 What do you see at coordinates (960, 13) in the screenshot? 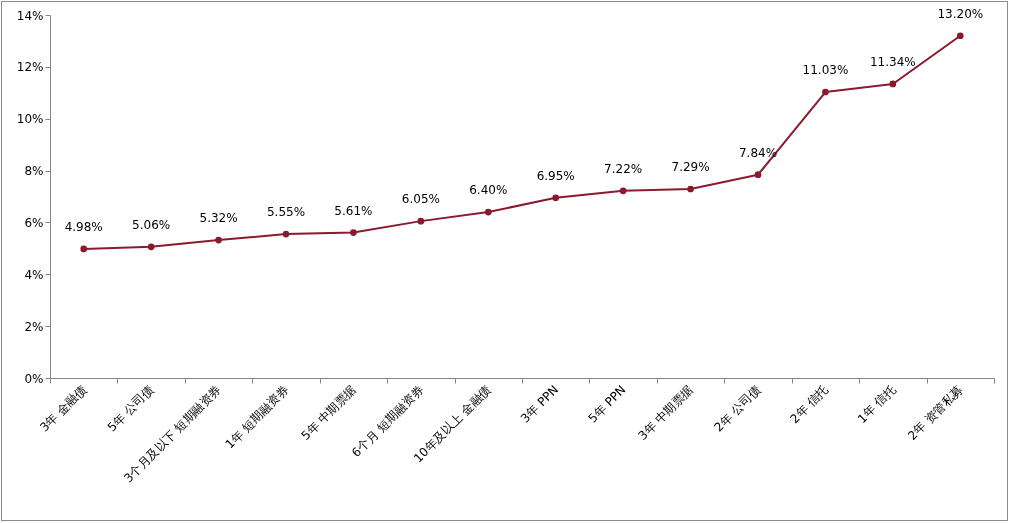
I see `data-label: 13.20%` at bounding box center [960, 13].